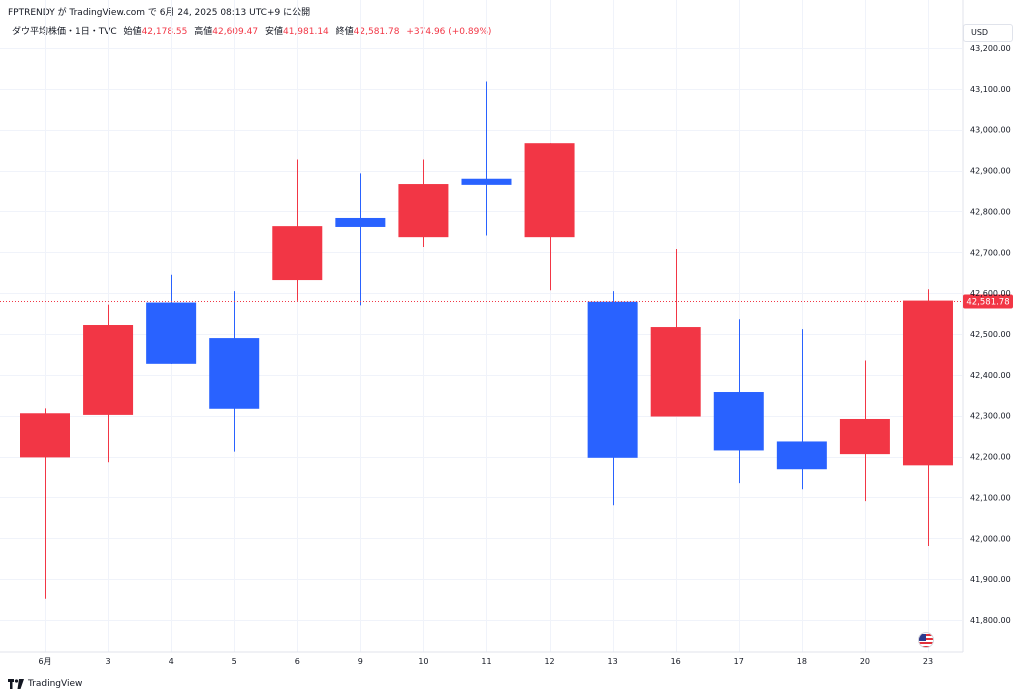 The height and width of the screenshot is (697, 1024). I want to click on time-axis: 6月 3 4 5 6 9 10 11 12 13 16 17 18 20 23, so click(485, 661).